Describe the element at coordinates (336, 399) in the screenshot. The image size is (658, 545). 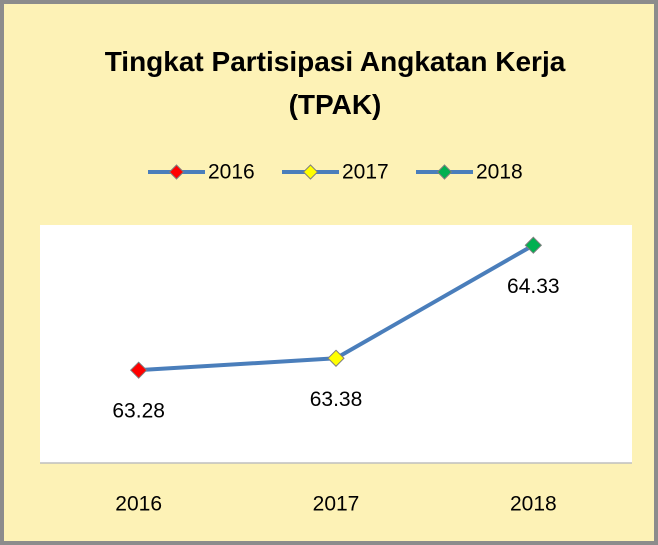
I see `data-label: 63.38` at that location.